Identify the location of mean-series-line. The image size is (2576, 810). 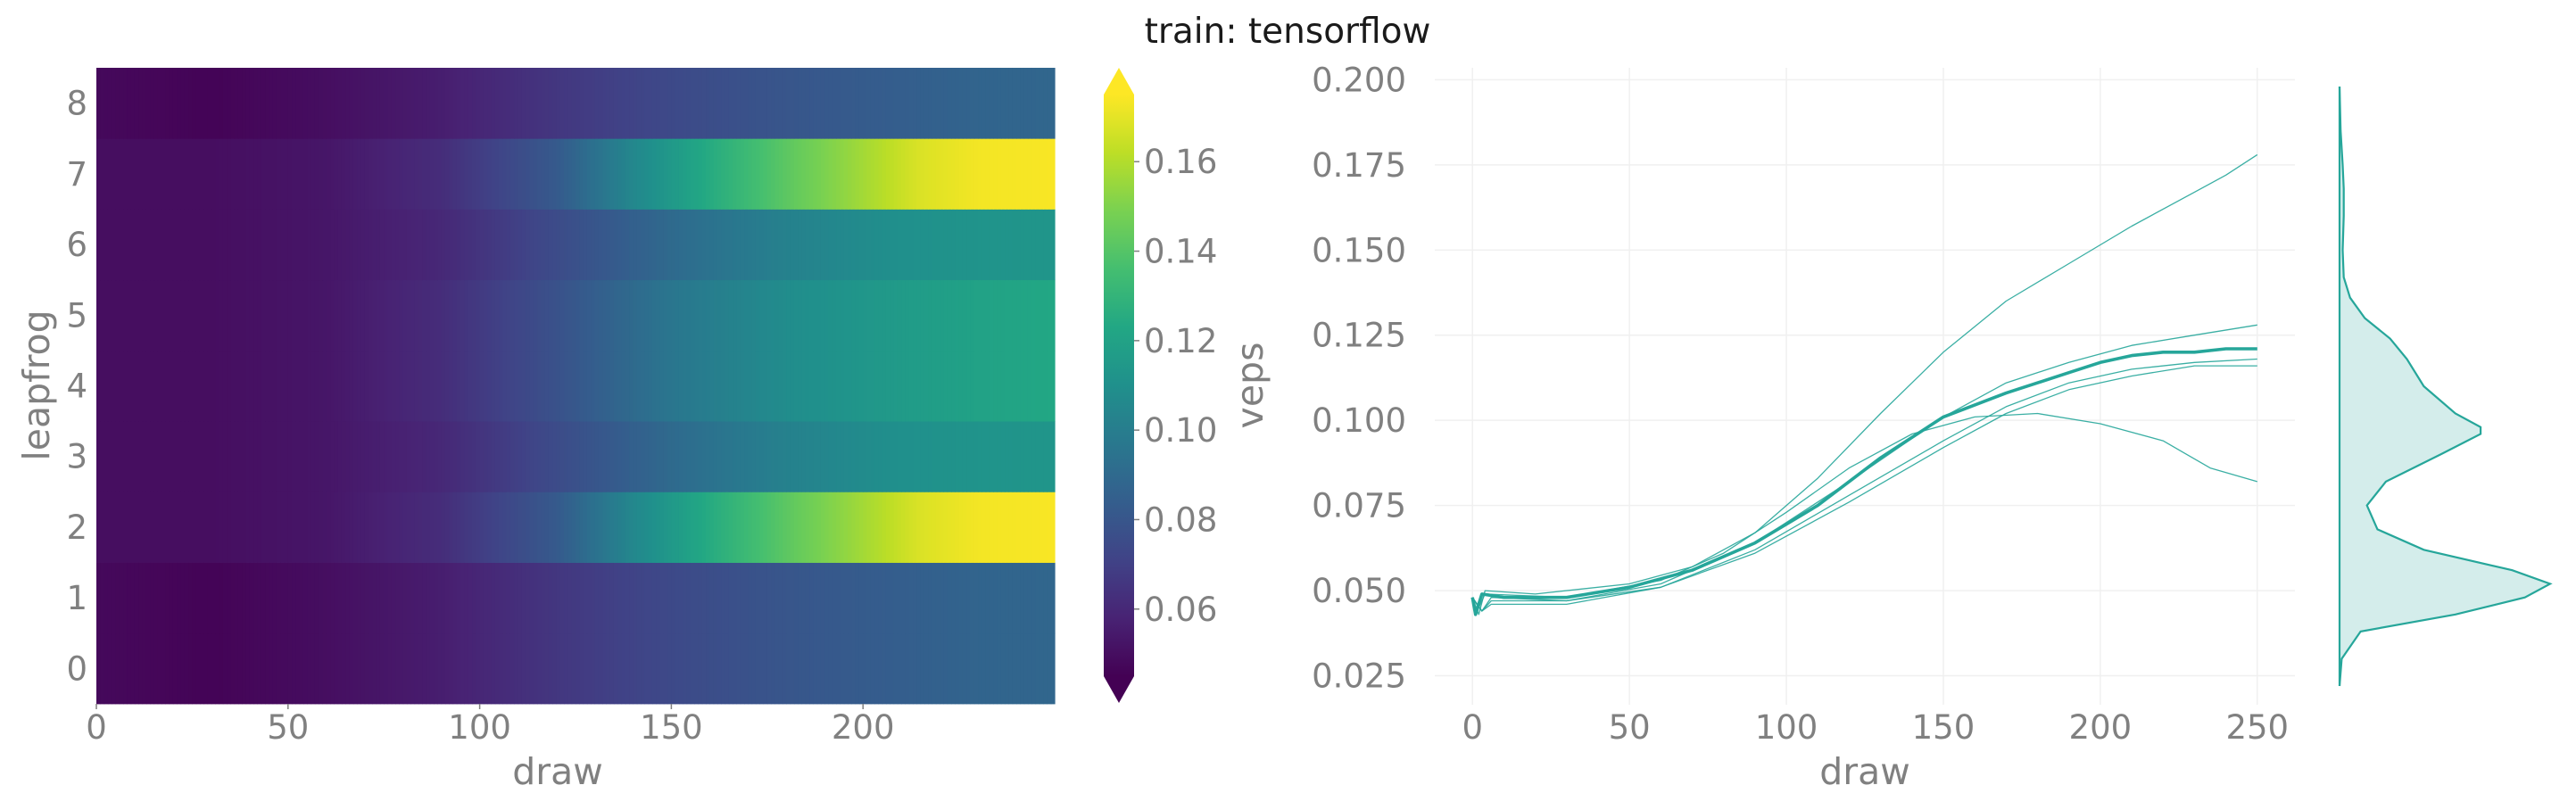
(1864, 481).